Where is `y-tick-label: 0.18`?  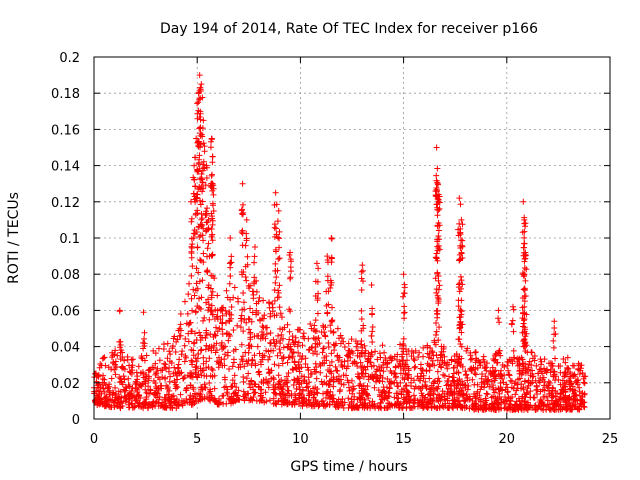
y-tick-label: 0.18 is located at coordinates (65, 94).